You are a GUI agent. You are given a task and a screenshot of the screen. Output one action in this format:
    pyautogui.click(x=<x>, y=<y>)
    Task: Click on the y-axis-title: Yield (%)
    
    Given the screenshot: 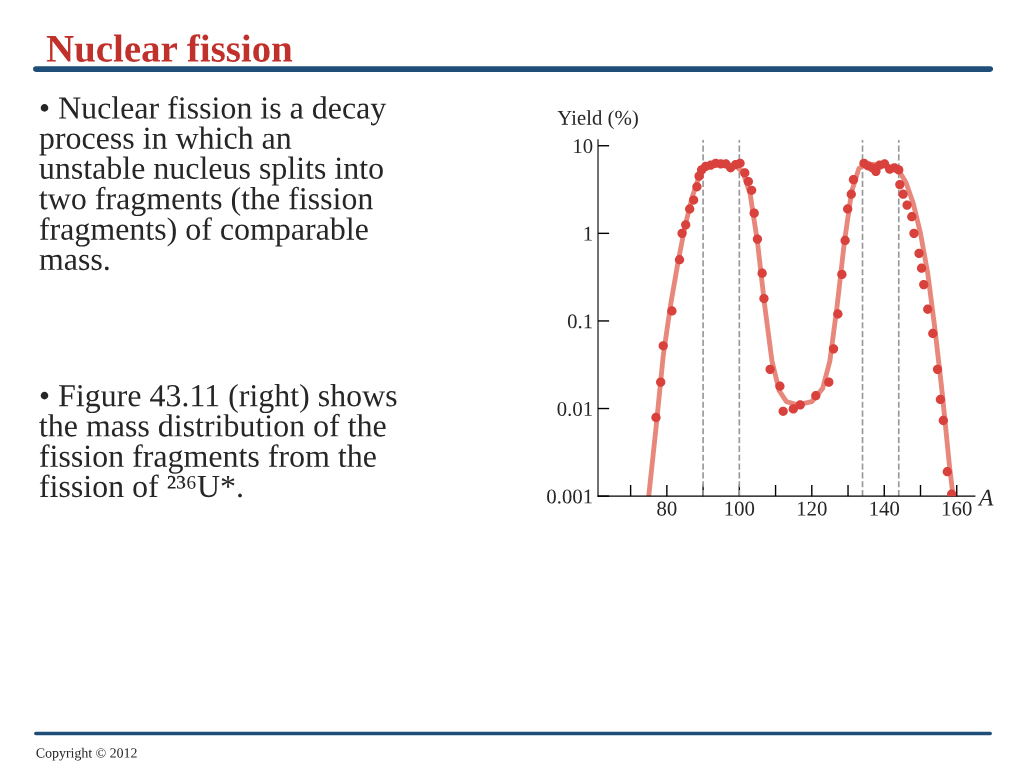 What is the action you would take?
    pyautogui.click(x=597, y=120)
    